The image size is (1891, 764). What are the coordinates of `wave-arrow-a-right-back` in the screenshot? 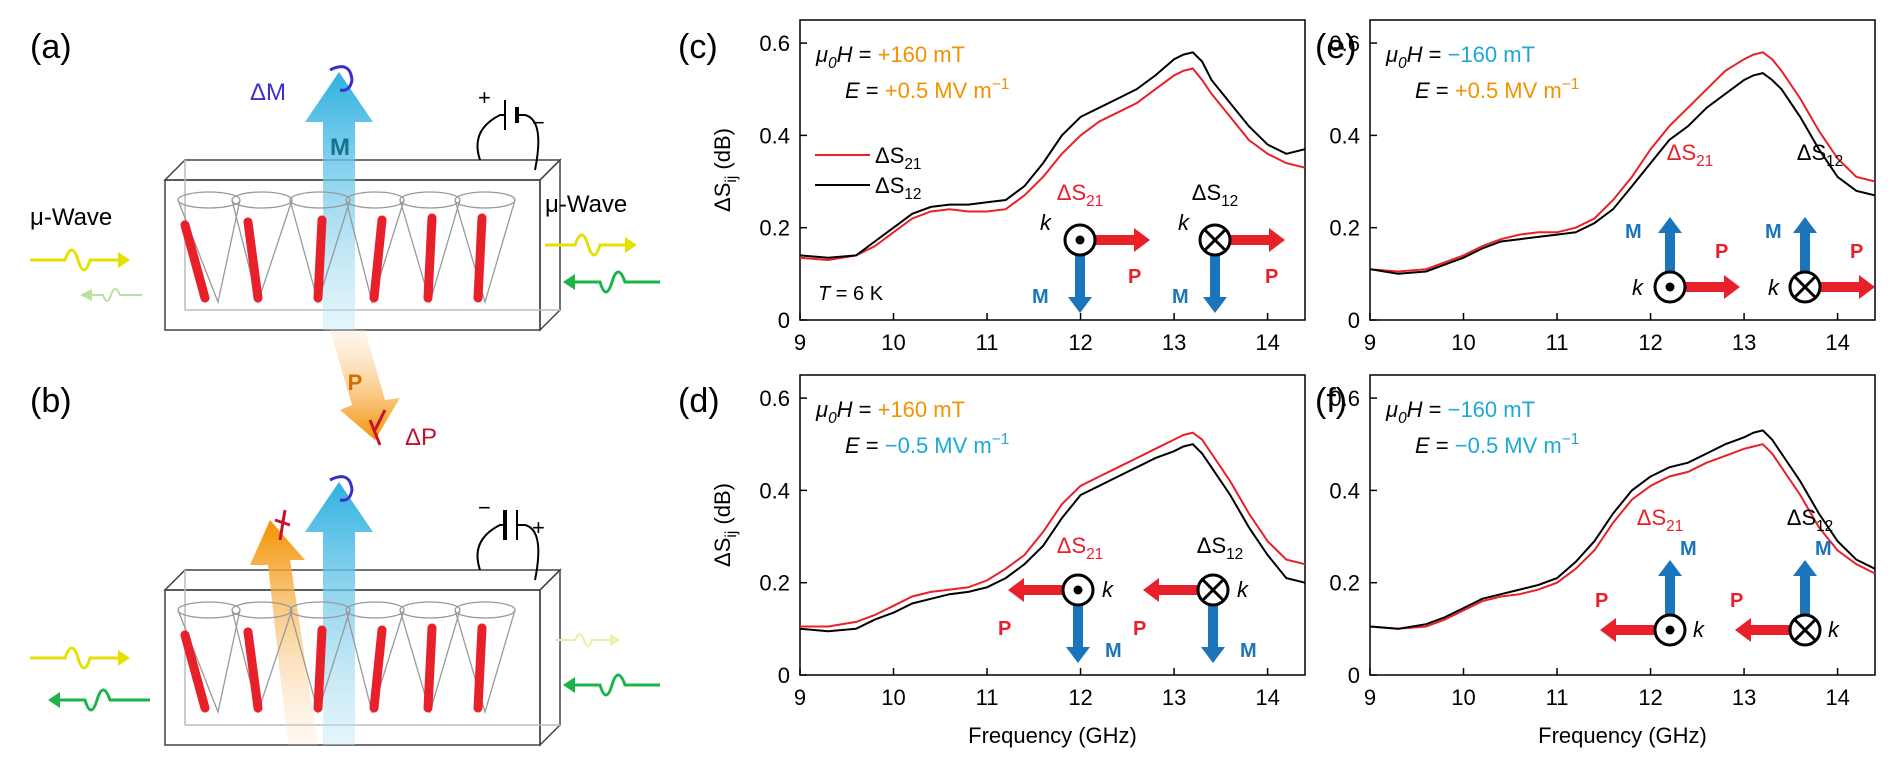 It's located at (569, 282).